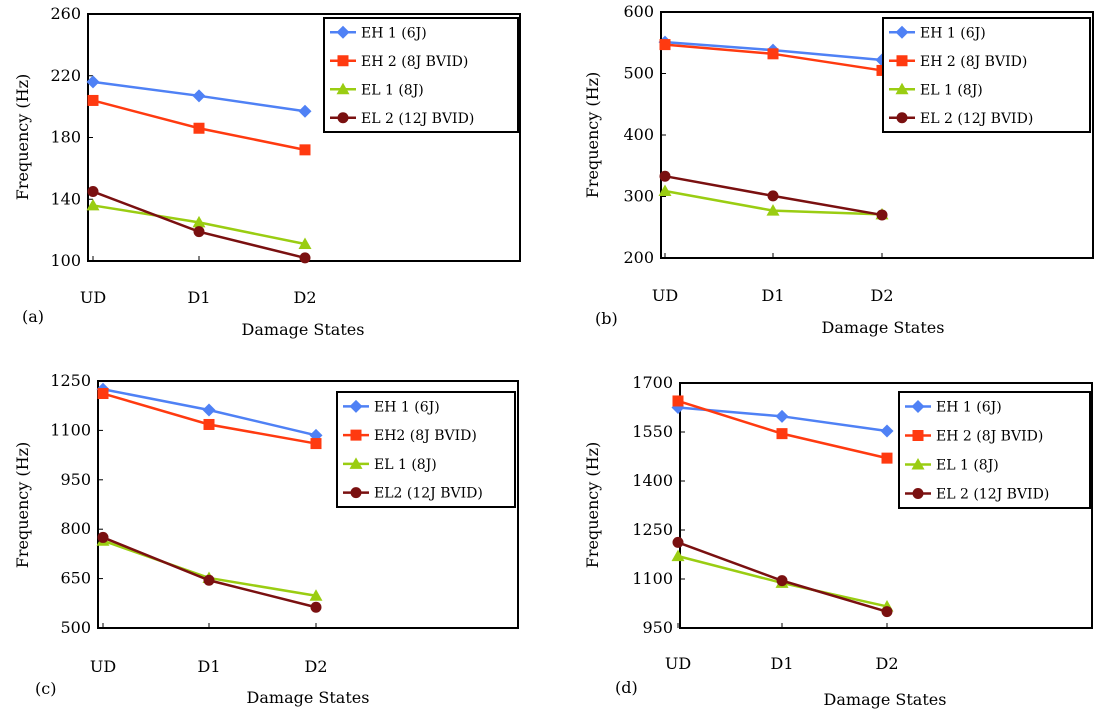  What do you see at coordinates (782, 429) in the screenshot?
I see `series-eh-2-8j-bvid` at bounding box center [782, 429].